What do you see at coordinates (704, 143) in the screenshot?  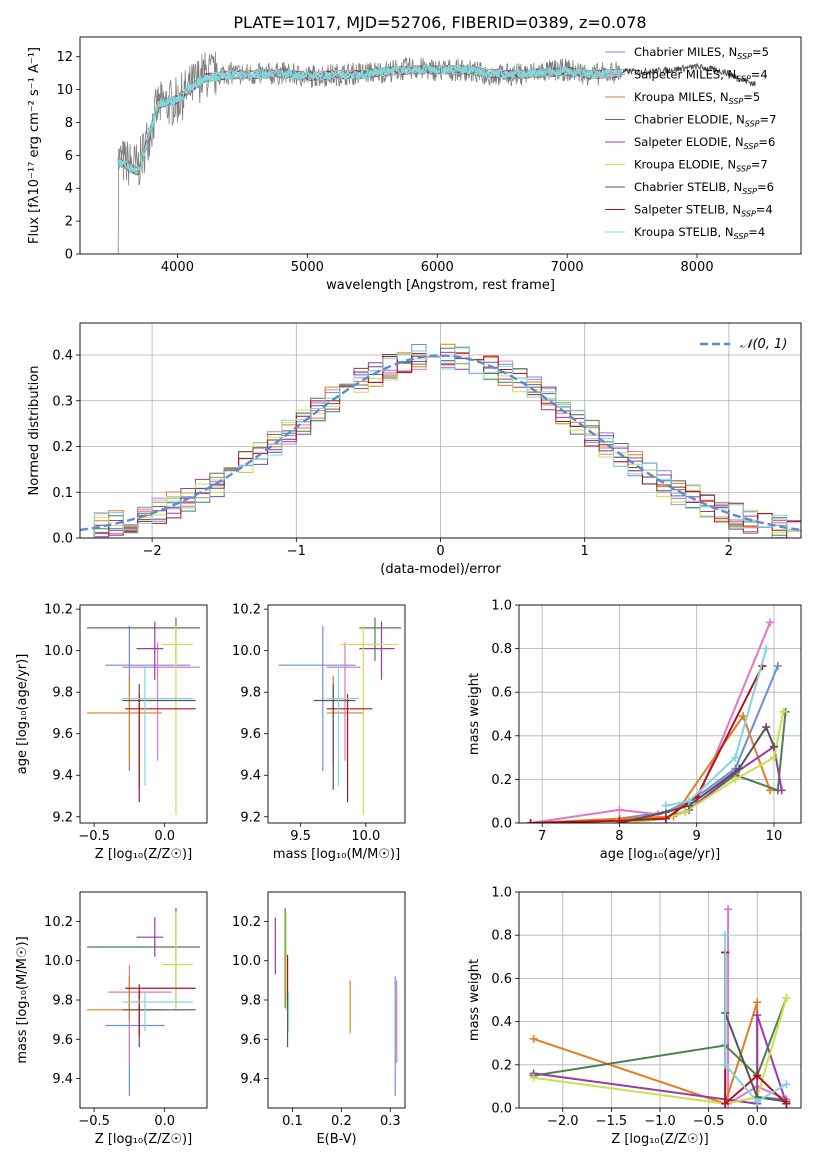 I see `legend-label: Salpeter ELODIE, NSSP=6` at bounding box center [704, 143].